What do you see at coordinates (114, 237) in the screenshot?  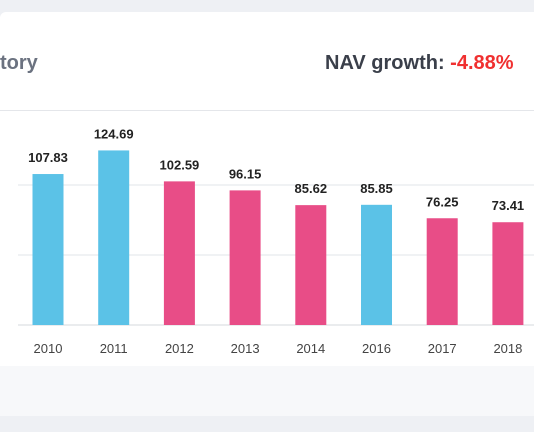 I see `bar-2011` at bounding box center [114, 237].